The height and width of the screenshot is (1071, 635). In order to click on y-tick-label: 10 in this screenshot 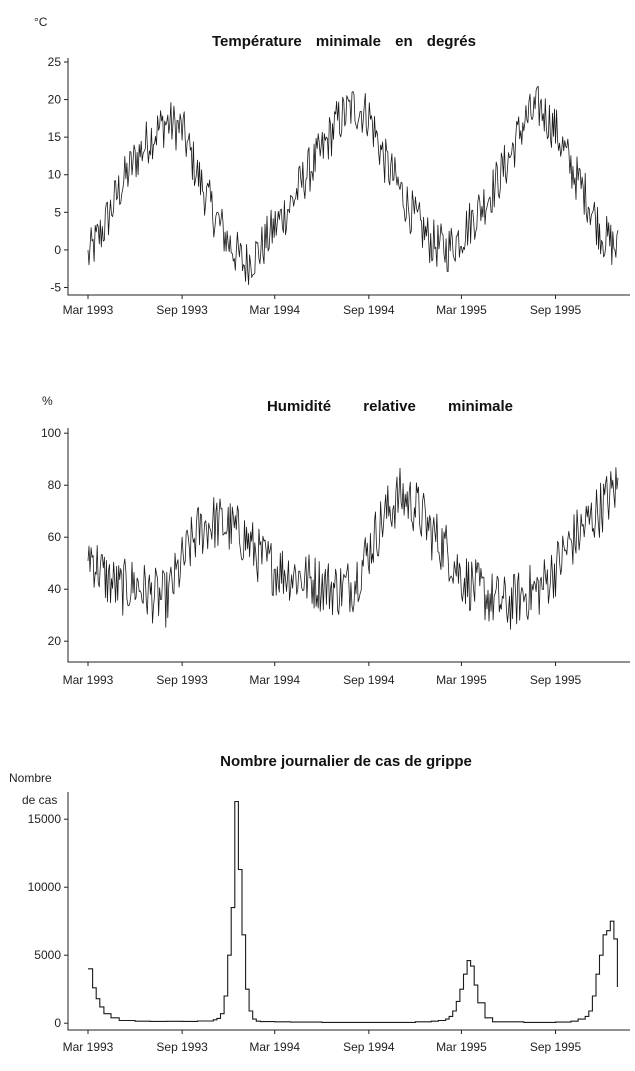, I will do `click(55, 175)`.